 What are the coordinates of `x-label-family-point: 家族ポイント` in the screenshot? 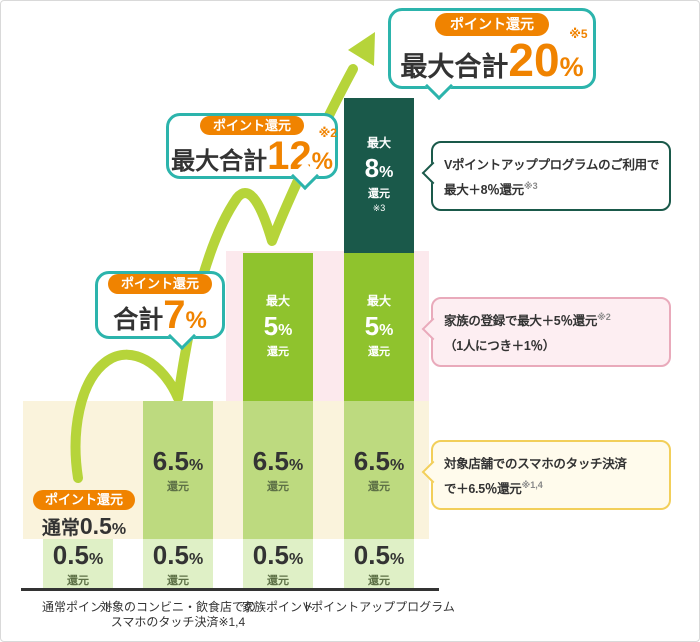 It's located at (277, 607).